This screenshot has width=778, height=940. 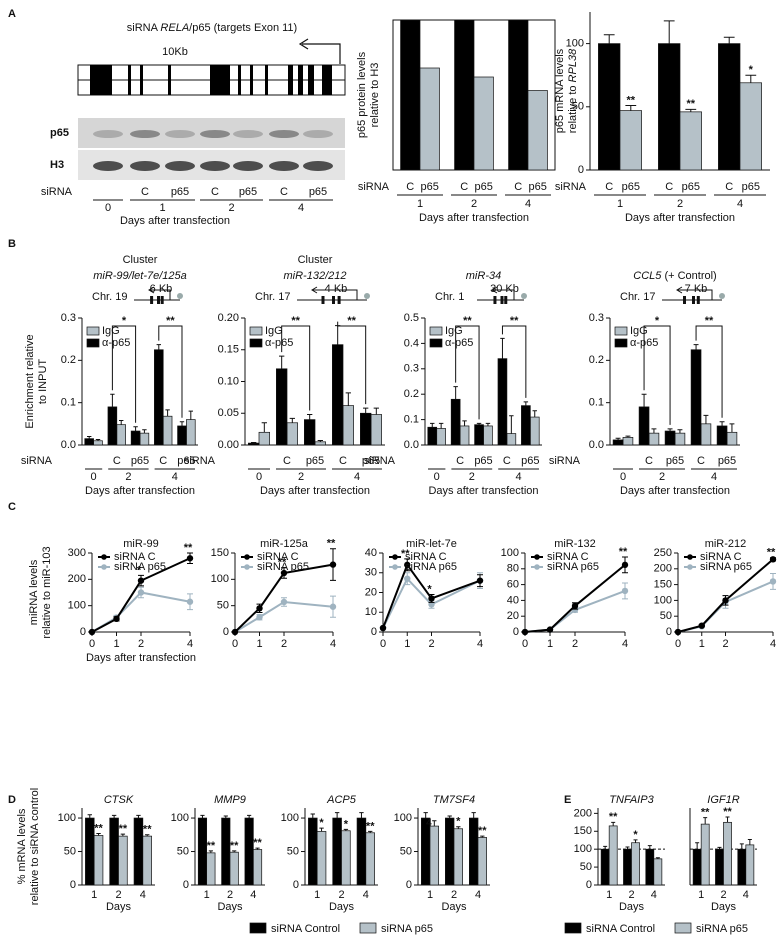 What do you see at coordinates (722, 296) in the screenshot?
I see `locus-marker` at bounding box center [722, 296].